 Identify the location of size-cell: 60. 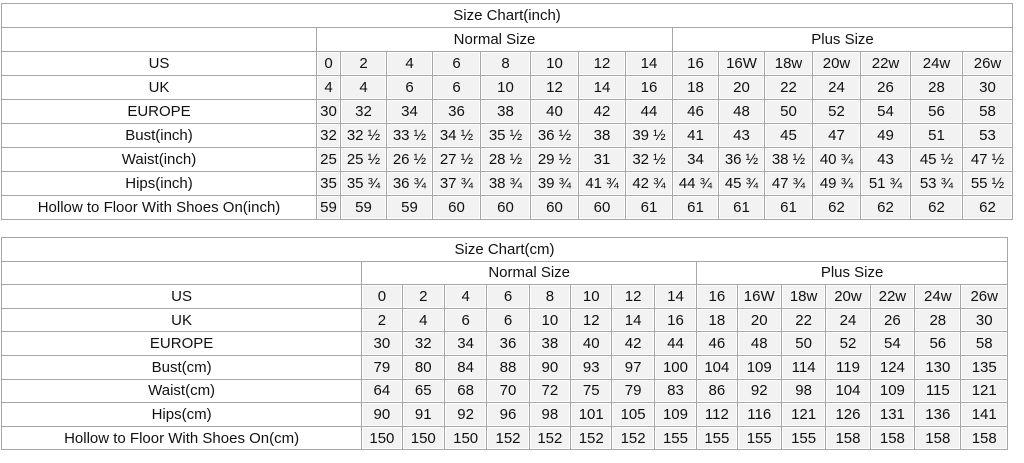
(456, 207).